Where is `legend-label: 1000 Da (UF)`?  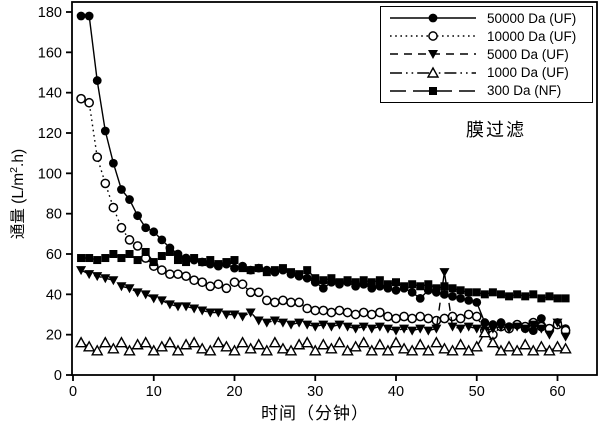 legend-label: 1000 Da (UF) is located at coordinates (528, 73).